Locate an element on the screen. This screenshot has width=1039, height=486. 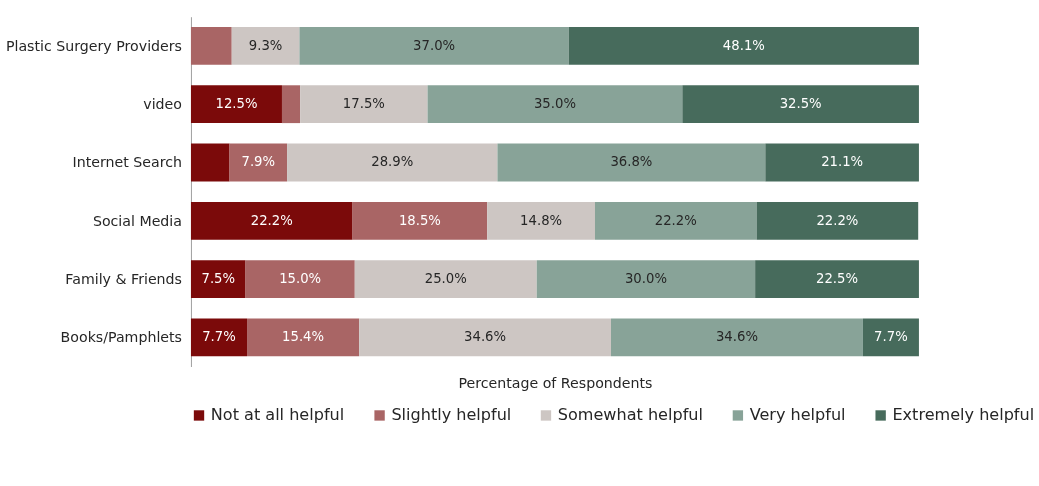
legend-label: Somewhat helpful is located at coordinates (630, 415).